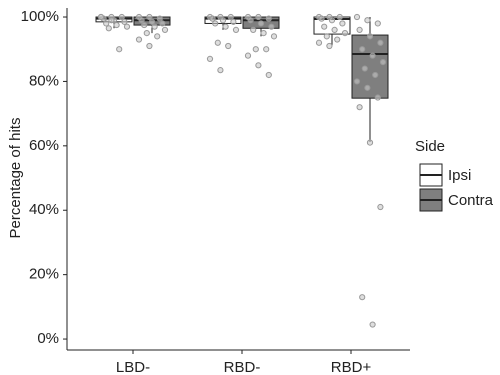 The height and width of the screenshot is (375, 500). Describe the element at coordinates (44, 145) in the screenshot. I see `y-tick-label: 60%` at that location.